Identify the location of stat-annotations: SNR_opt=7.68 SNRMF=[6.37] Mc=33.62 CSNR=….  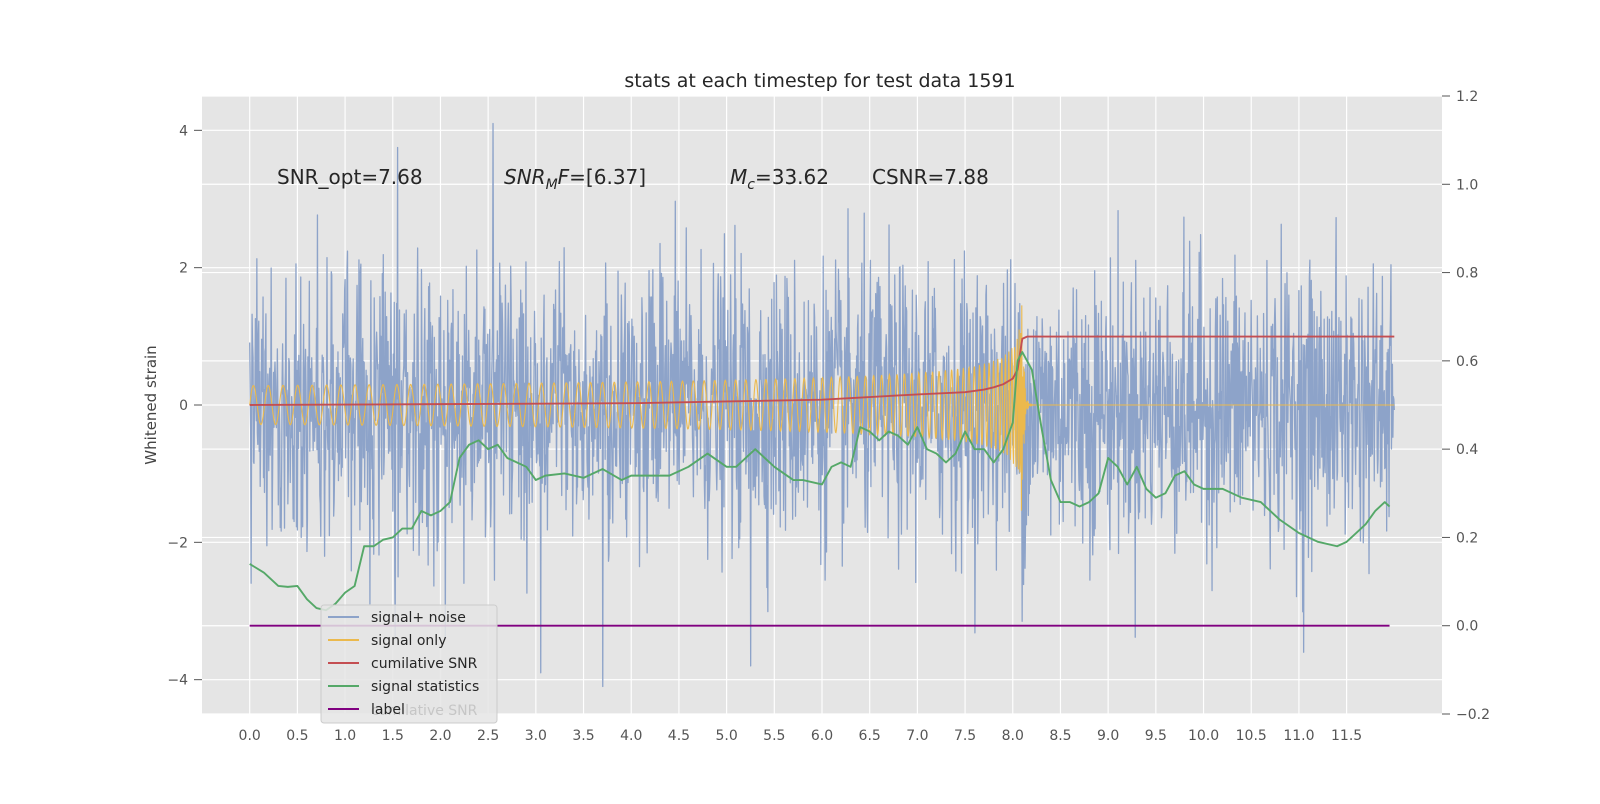
(633, 179).